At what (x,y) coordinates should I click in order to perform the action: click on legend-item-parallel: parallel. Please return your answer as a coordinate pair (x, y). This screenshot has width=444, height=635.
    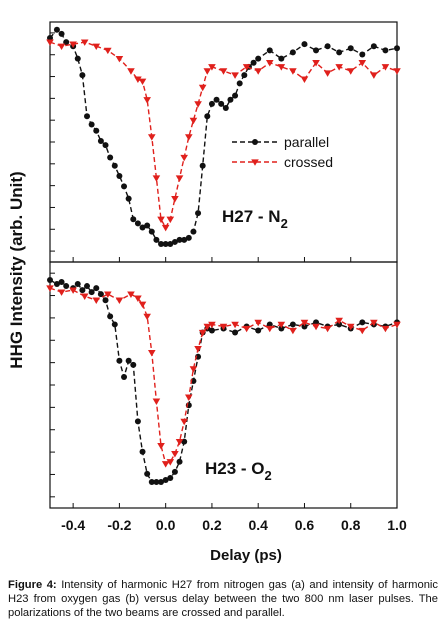
    Looking at the image, I should click on (280, 142).